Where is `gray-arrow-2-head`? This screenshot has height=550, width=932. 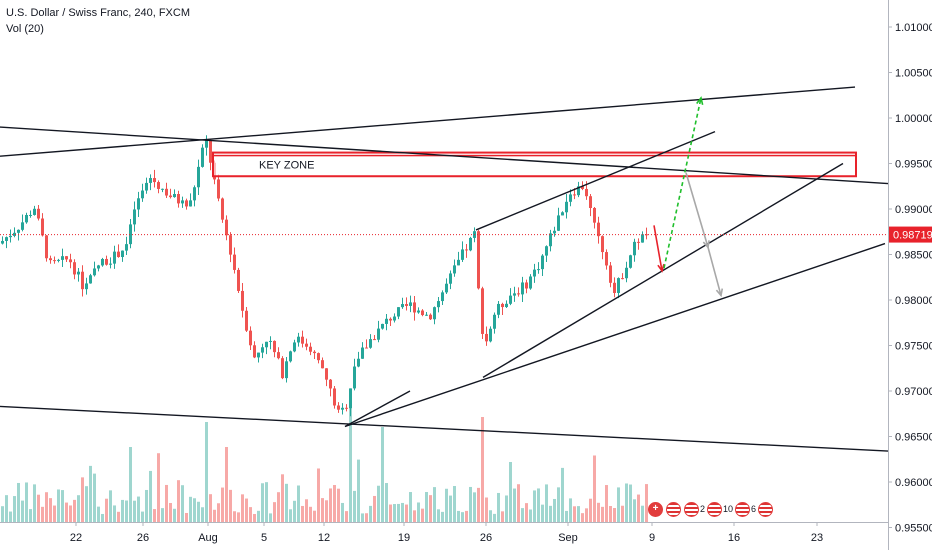
gray-arrow-2-head is located at coordinates (719, 293).